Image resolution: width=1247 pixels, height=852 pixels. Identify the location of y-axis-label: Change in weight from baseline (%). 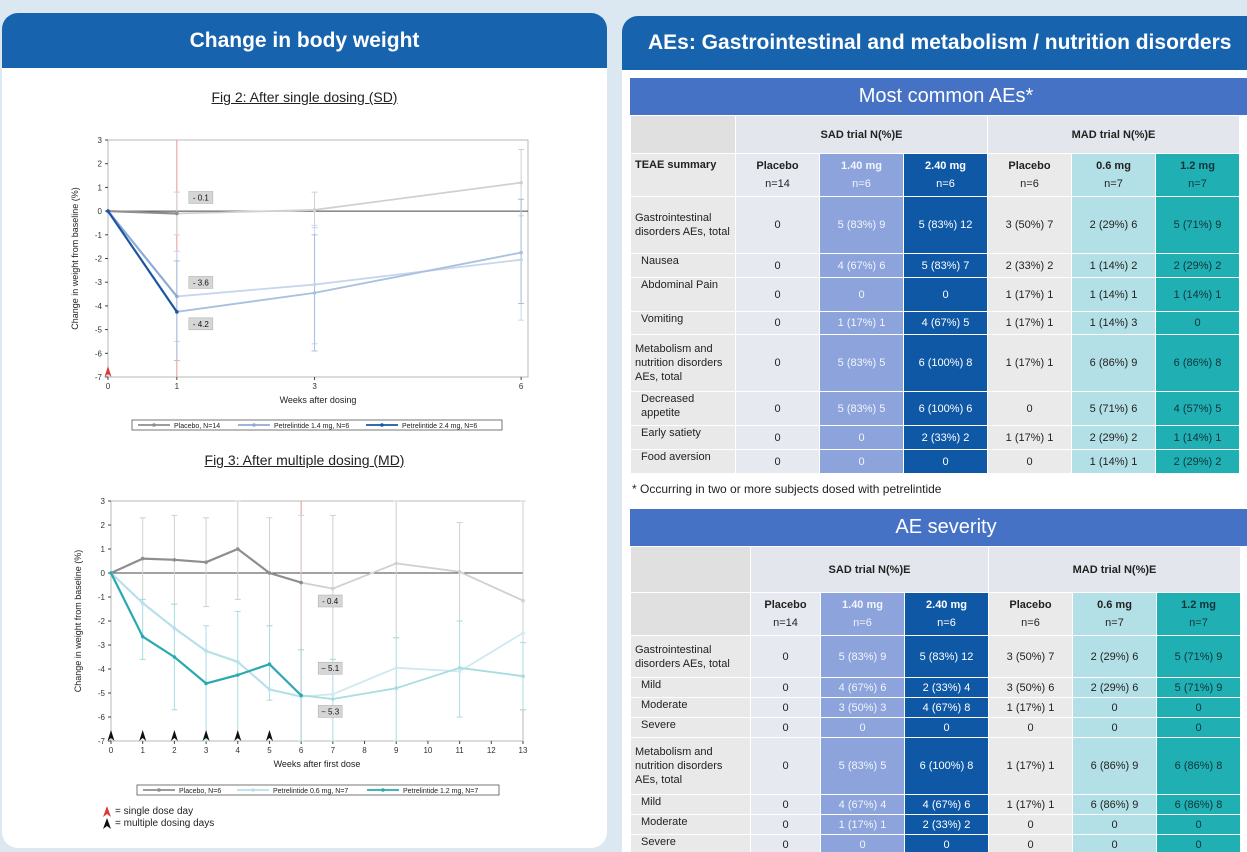
(75, 258).